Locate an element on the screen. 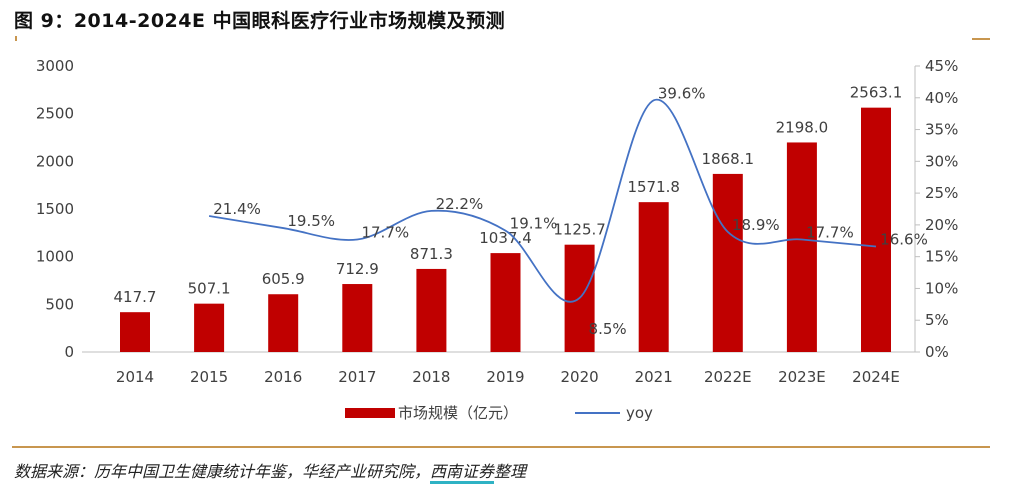 This screenshot has height=487, width=1011. source-suffix: 整理 is located at coordinates (510, 471).